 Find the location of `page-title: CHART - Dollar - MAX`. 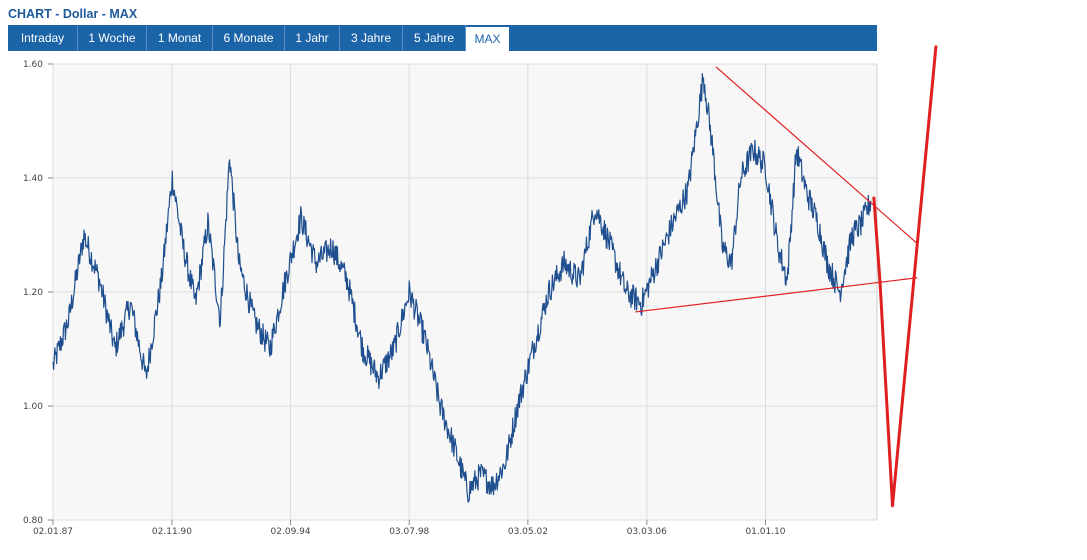

page-title: CHART - Dollar - MAX is located at coordinates (73, 14).